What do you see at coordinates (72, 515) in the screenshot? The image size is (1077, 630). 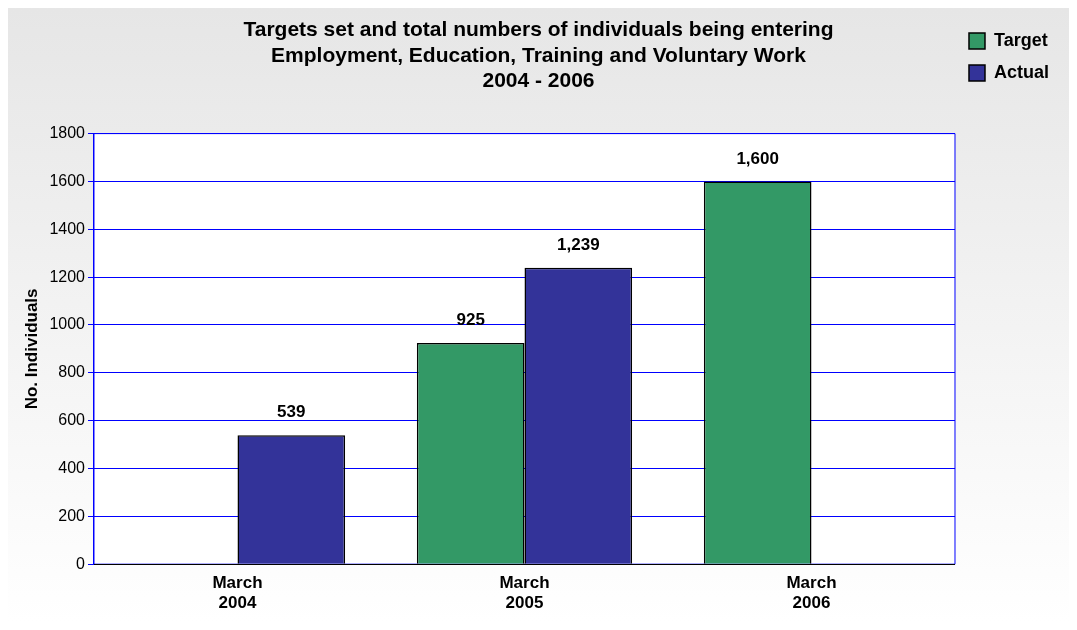 I see `y-tick-label: 200` at bounding box center [72, 515].